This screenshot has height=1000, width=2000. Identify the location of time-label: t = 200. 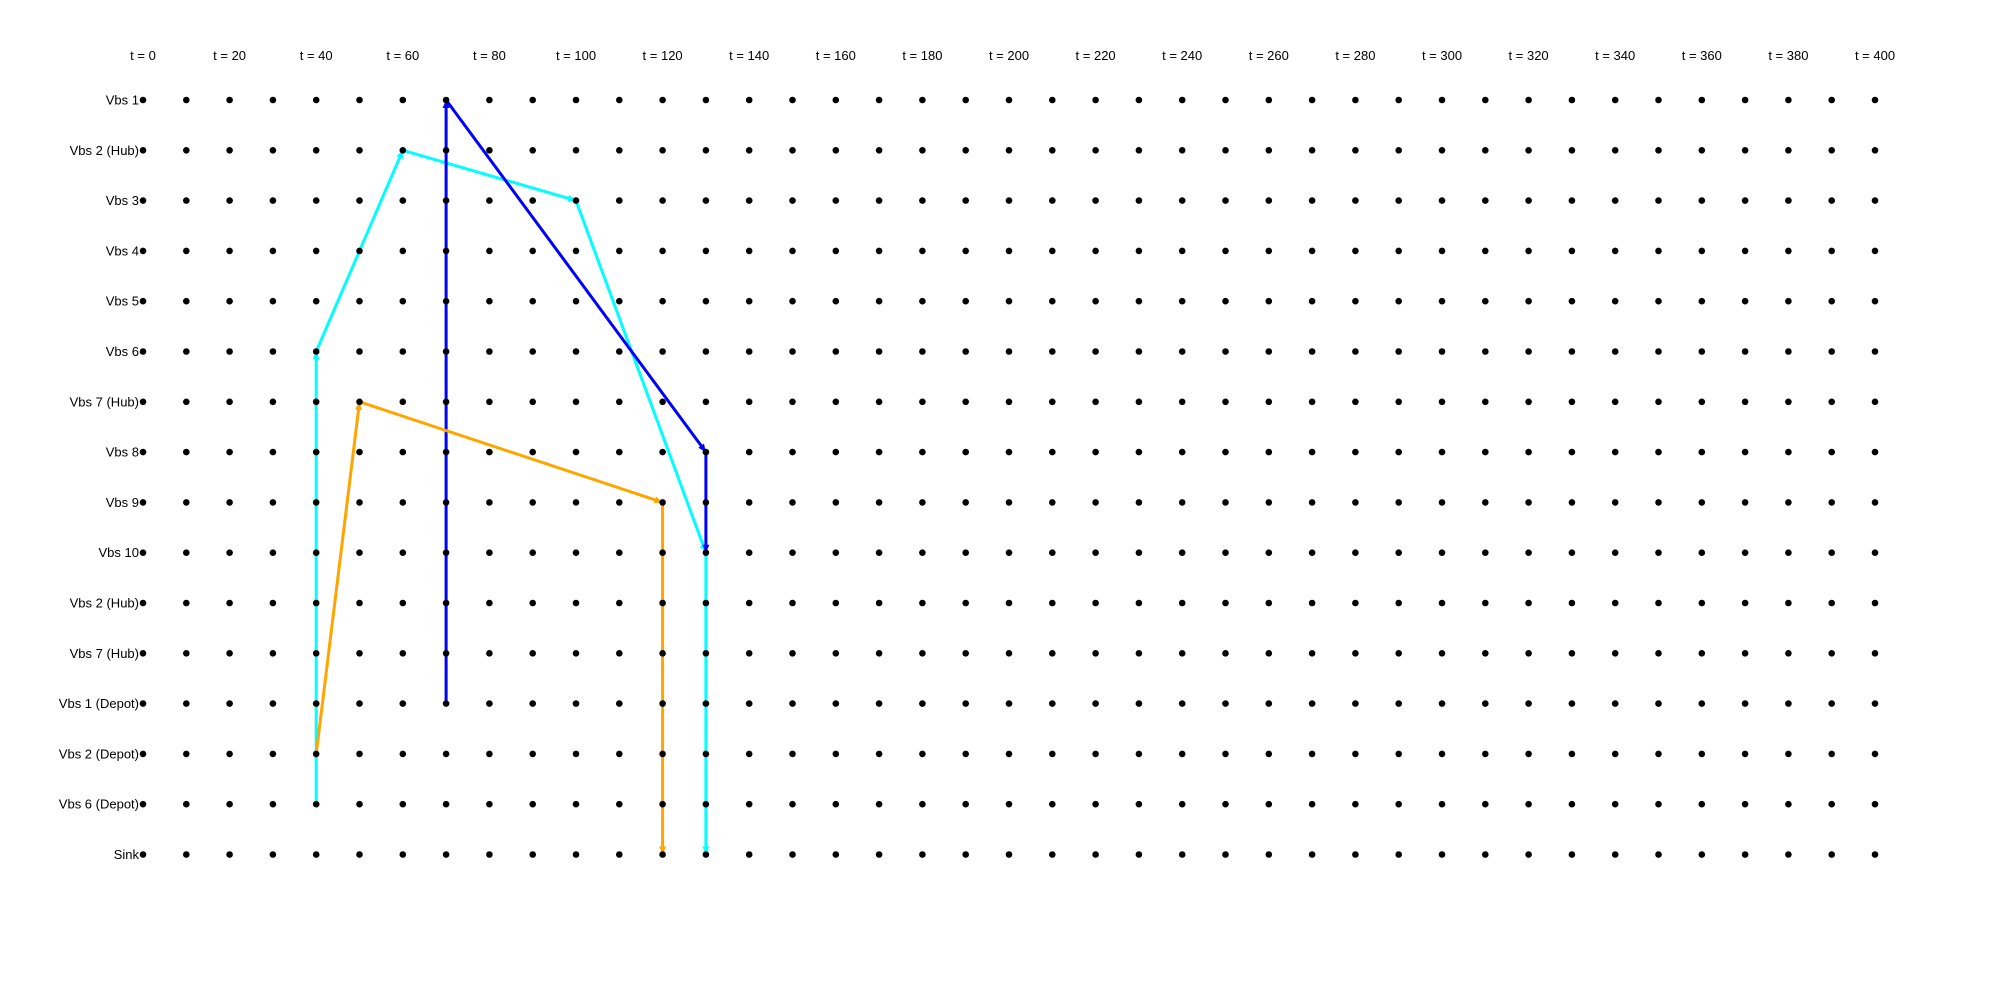
(1009, 55).